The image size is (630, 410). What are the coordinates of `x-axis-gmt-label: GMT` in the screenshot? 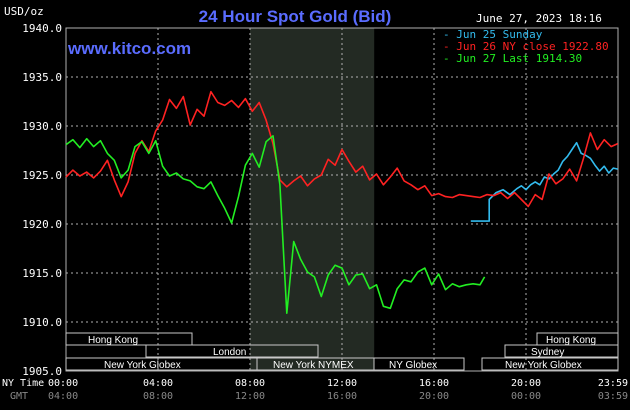 It's located at (19, 396).